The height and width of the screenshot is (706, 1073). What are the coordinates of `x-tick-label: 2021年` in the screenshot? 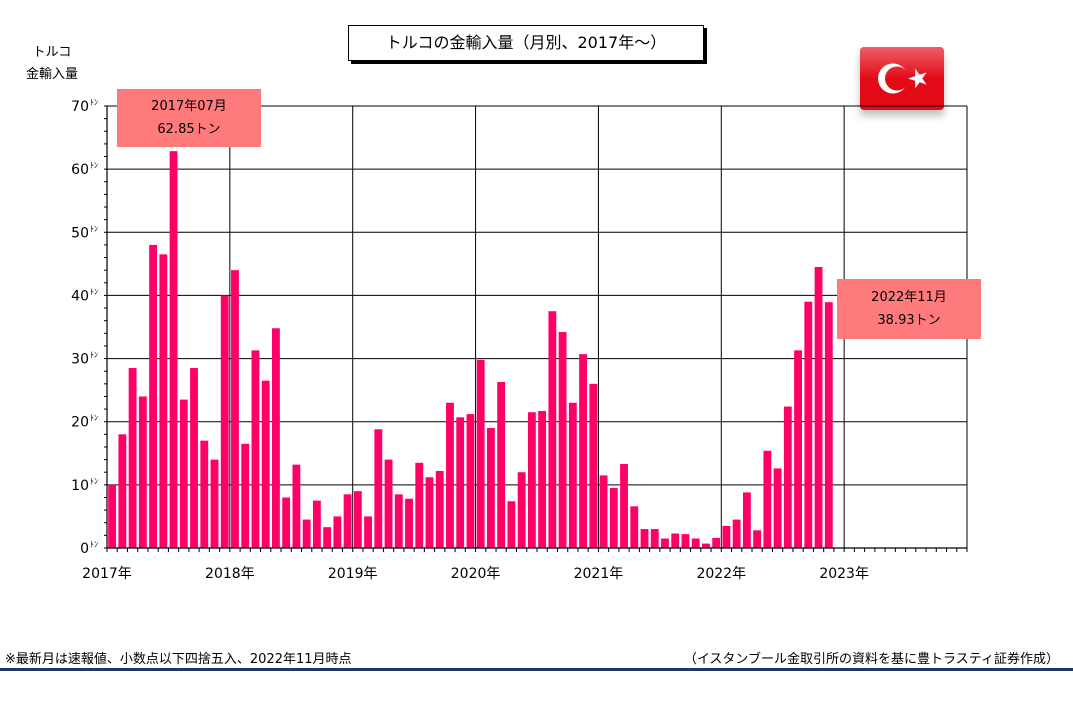 It's located at (599, 574).